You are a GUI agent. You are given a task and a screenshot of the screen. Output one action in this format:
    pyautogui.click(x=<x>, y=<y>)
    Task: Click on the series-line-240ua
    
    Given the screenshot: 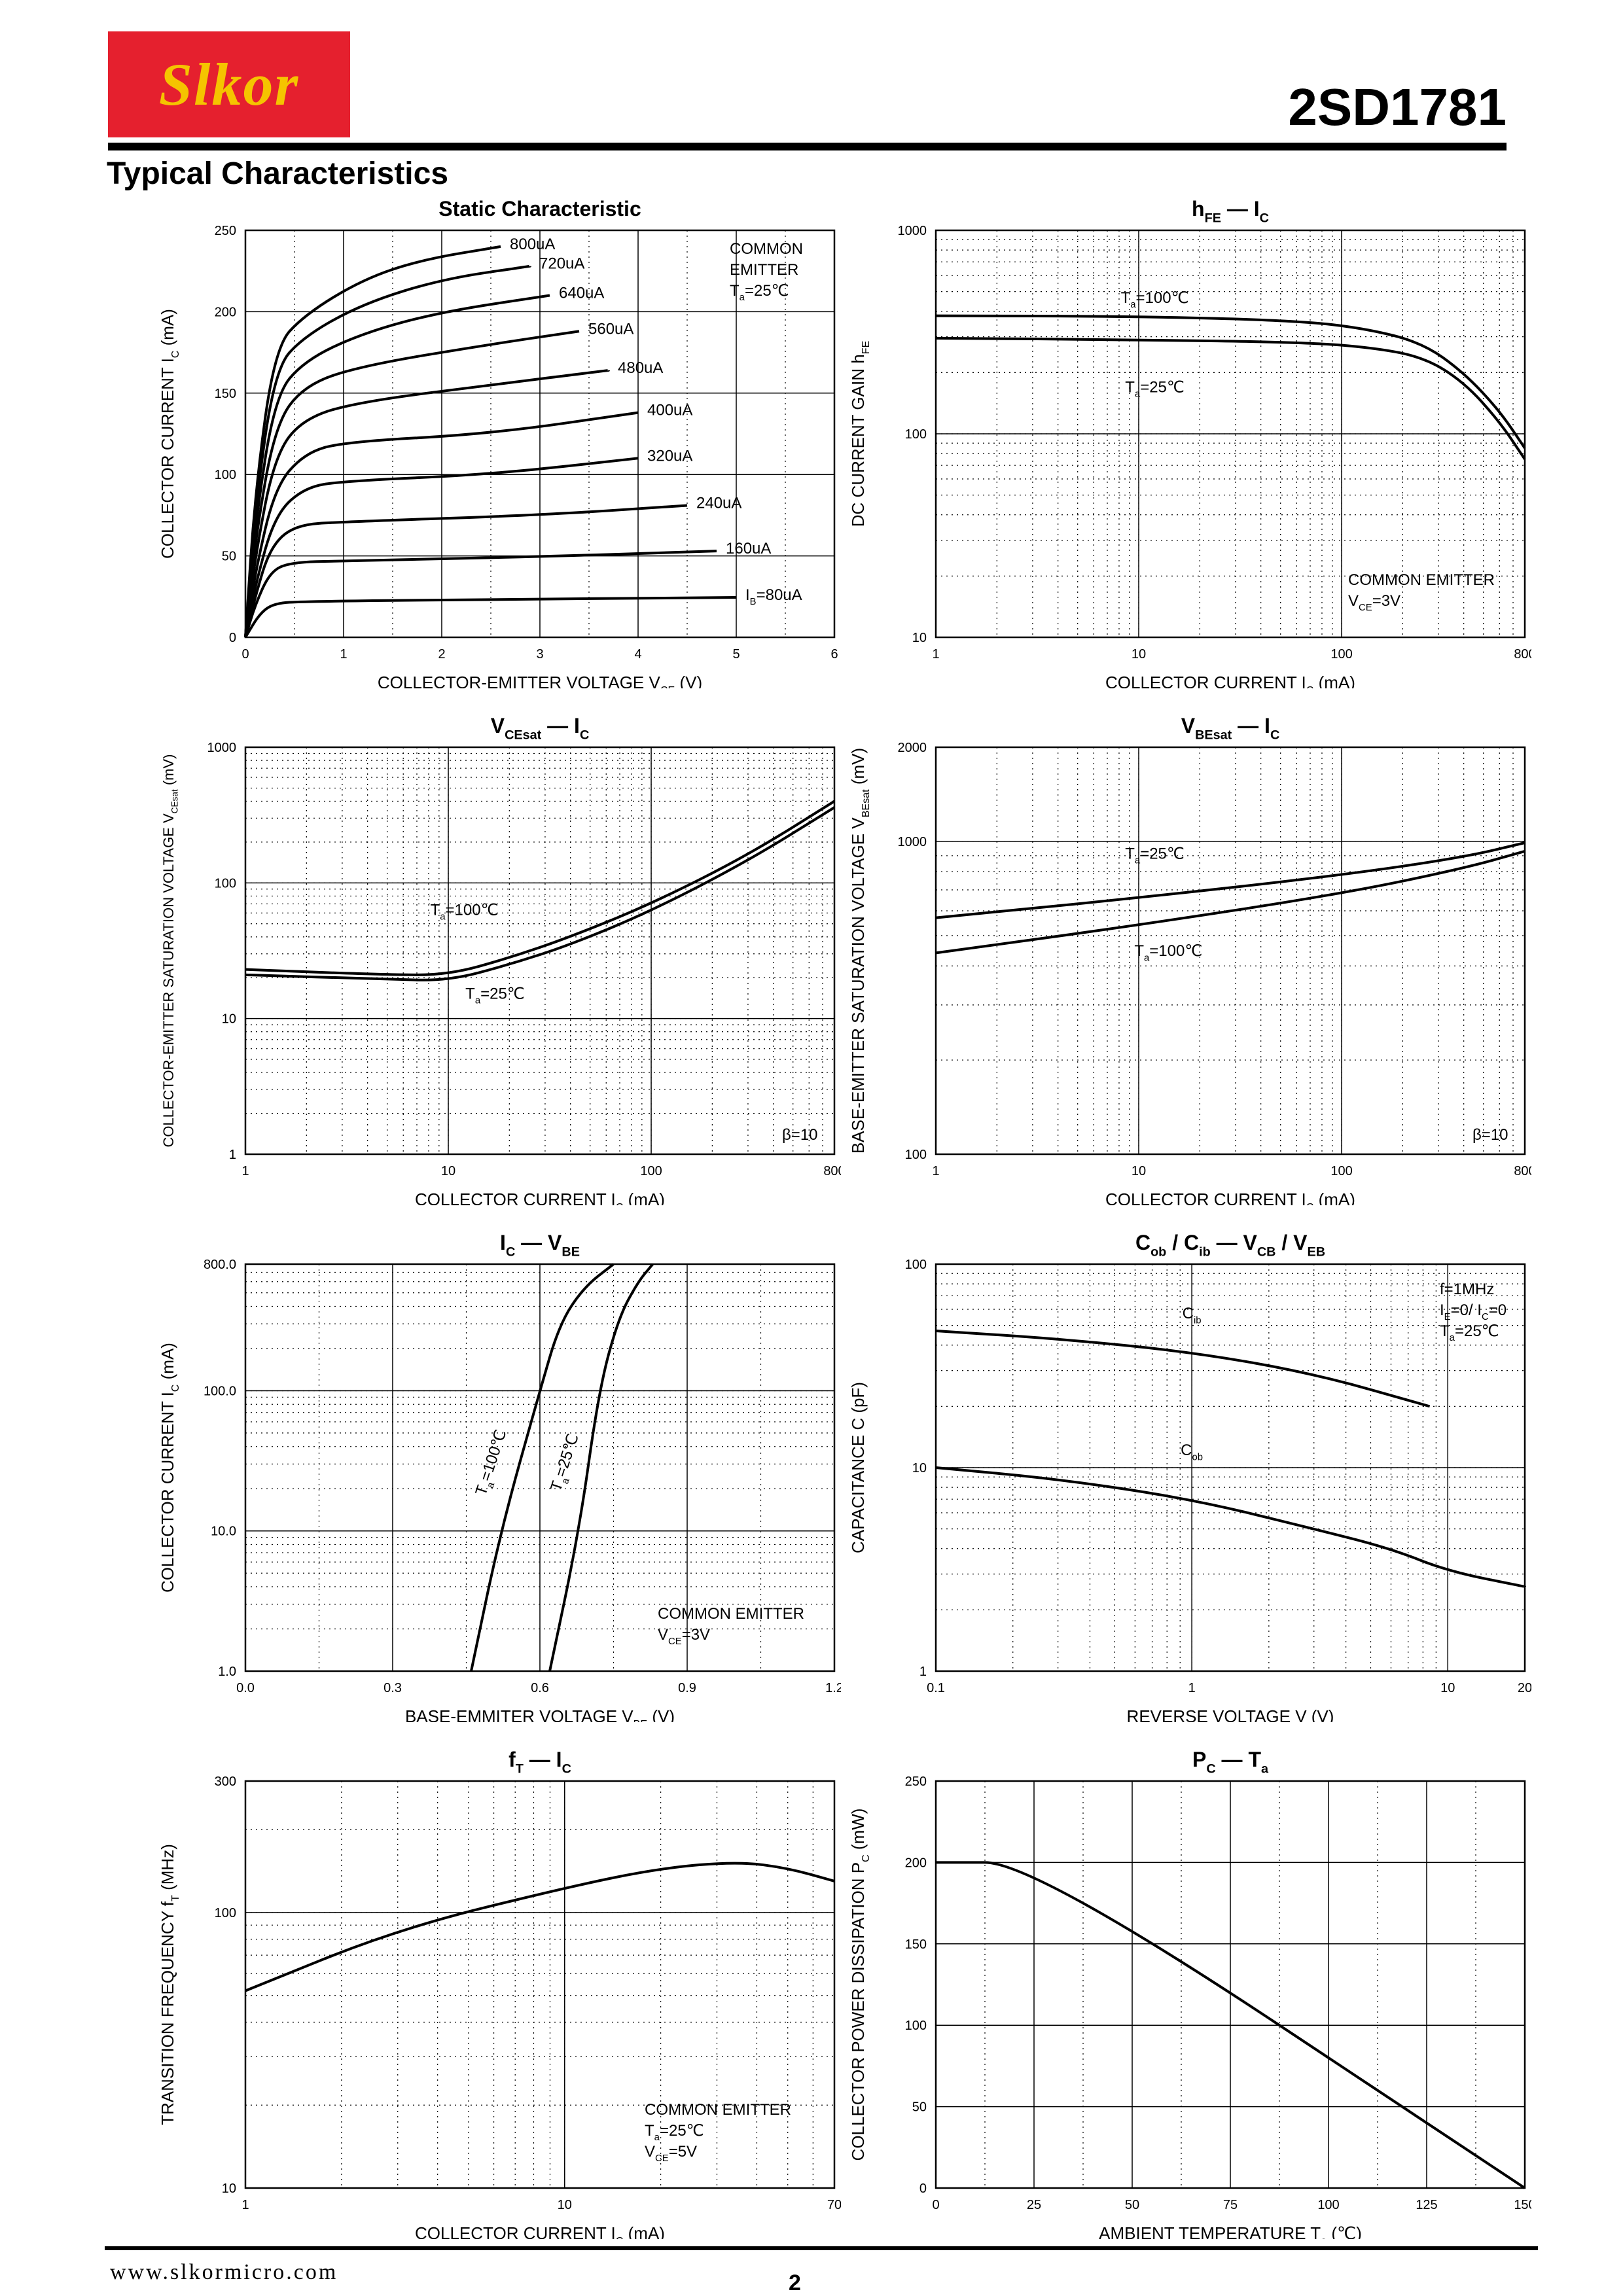 What is the action you would take?
    pyautogui.click(x=466, y=571)
    